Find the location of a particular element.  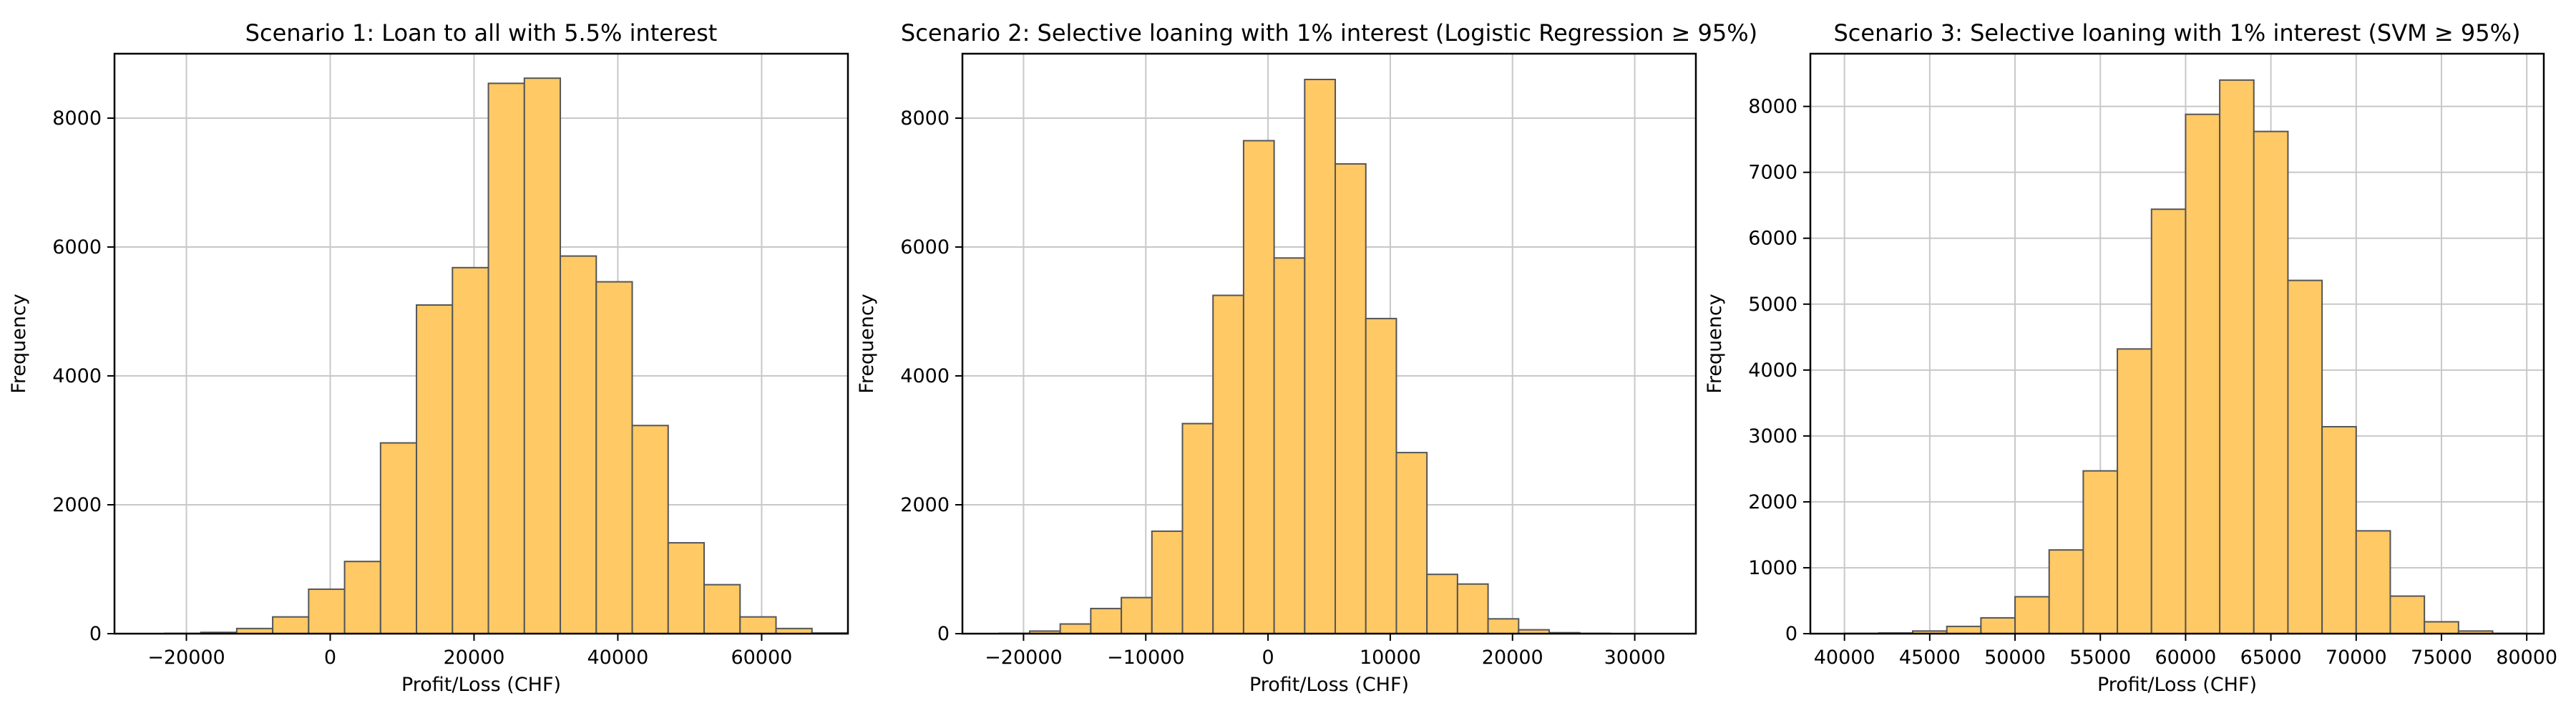

x-tick-label: 75000 is located at coordinates (2441, 658).